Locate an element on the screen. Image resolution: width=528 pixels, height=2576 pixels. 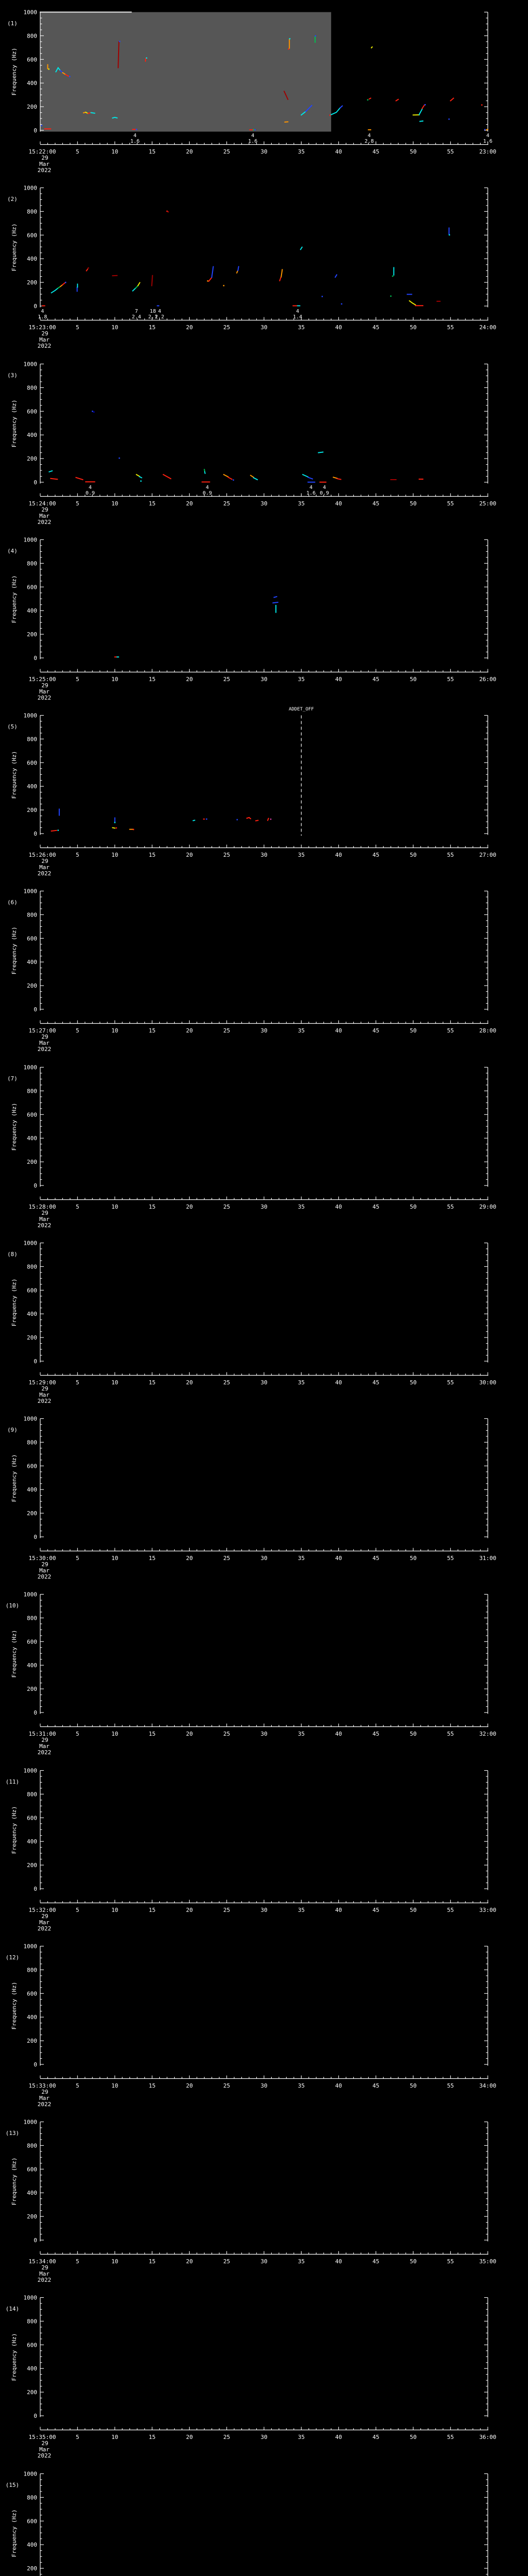
gray-region is located at coordinates (186, 72).